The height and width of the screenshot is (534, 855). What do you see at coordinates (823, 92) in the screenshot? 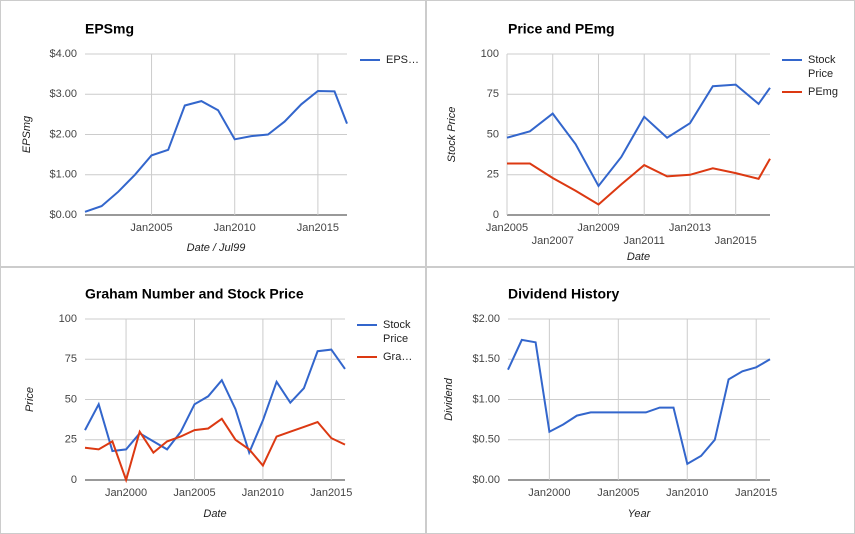
I see `legend-label: PEmg` at bounding box center [823, 92].